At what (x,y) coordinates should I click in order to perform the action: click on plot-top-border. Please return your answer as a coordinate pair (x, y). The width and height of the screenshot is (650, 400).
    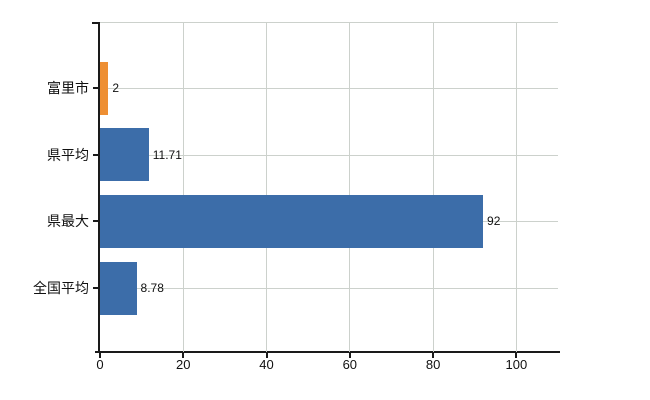
    Looking at the image, I should click on (329, 22).